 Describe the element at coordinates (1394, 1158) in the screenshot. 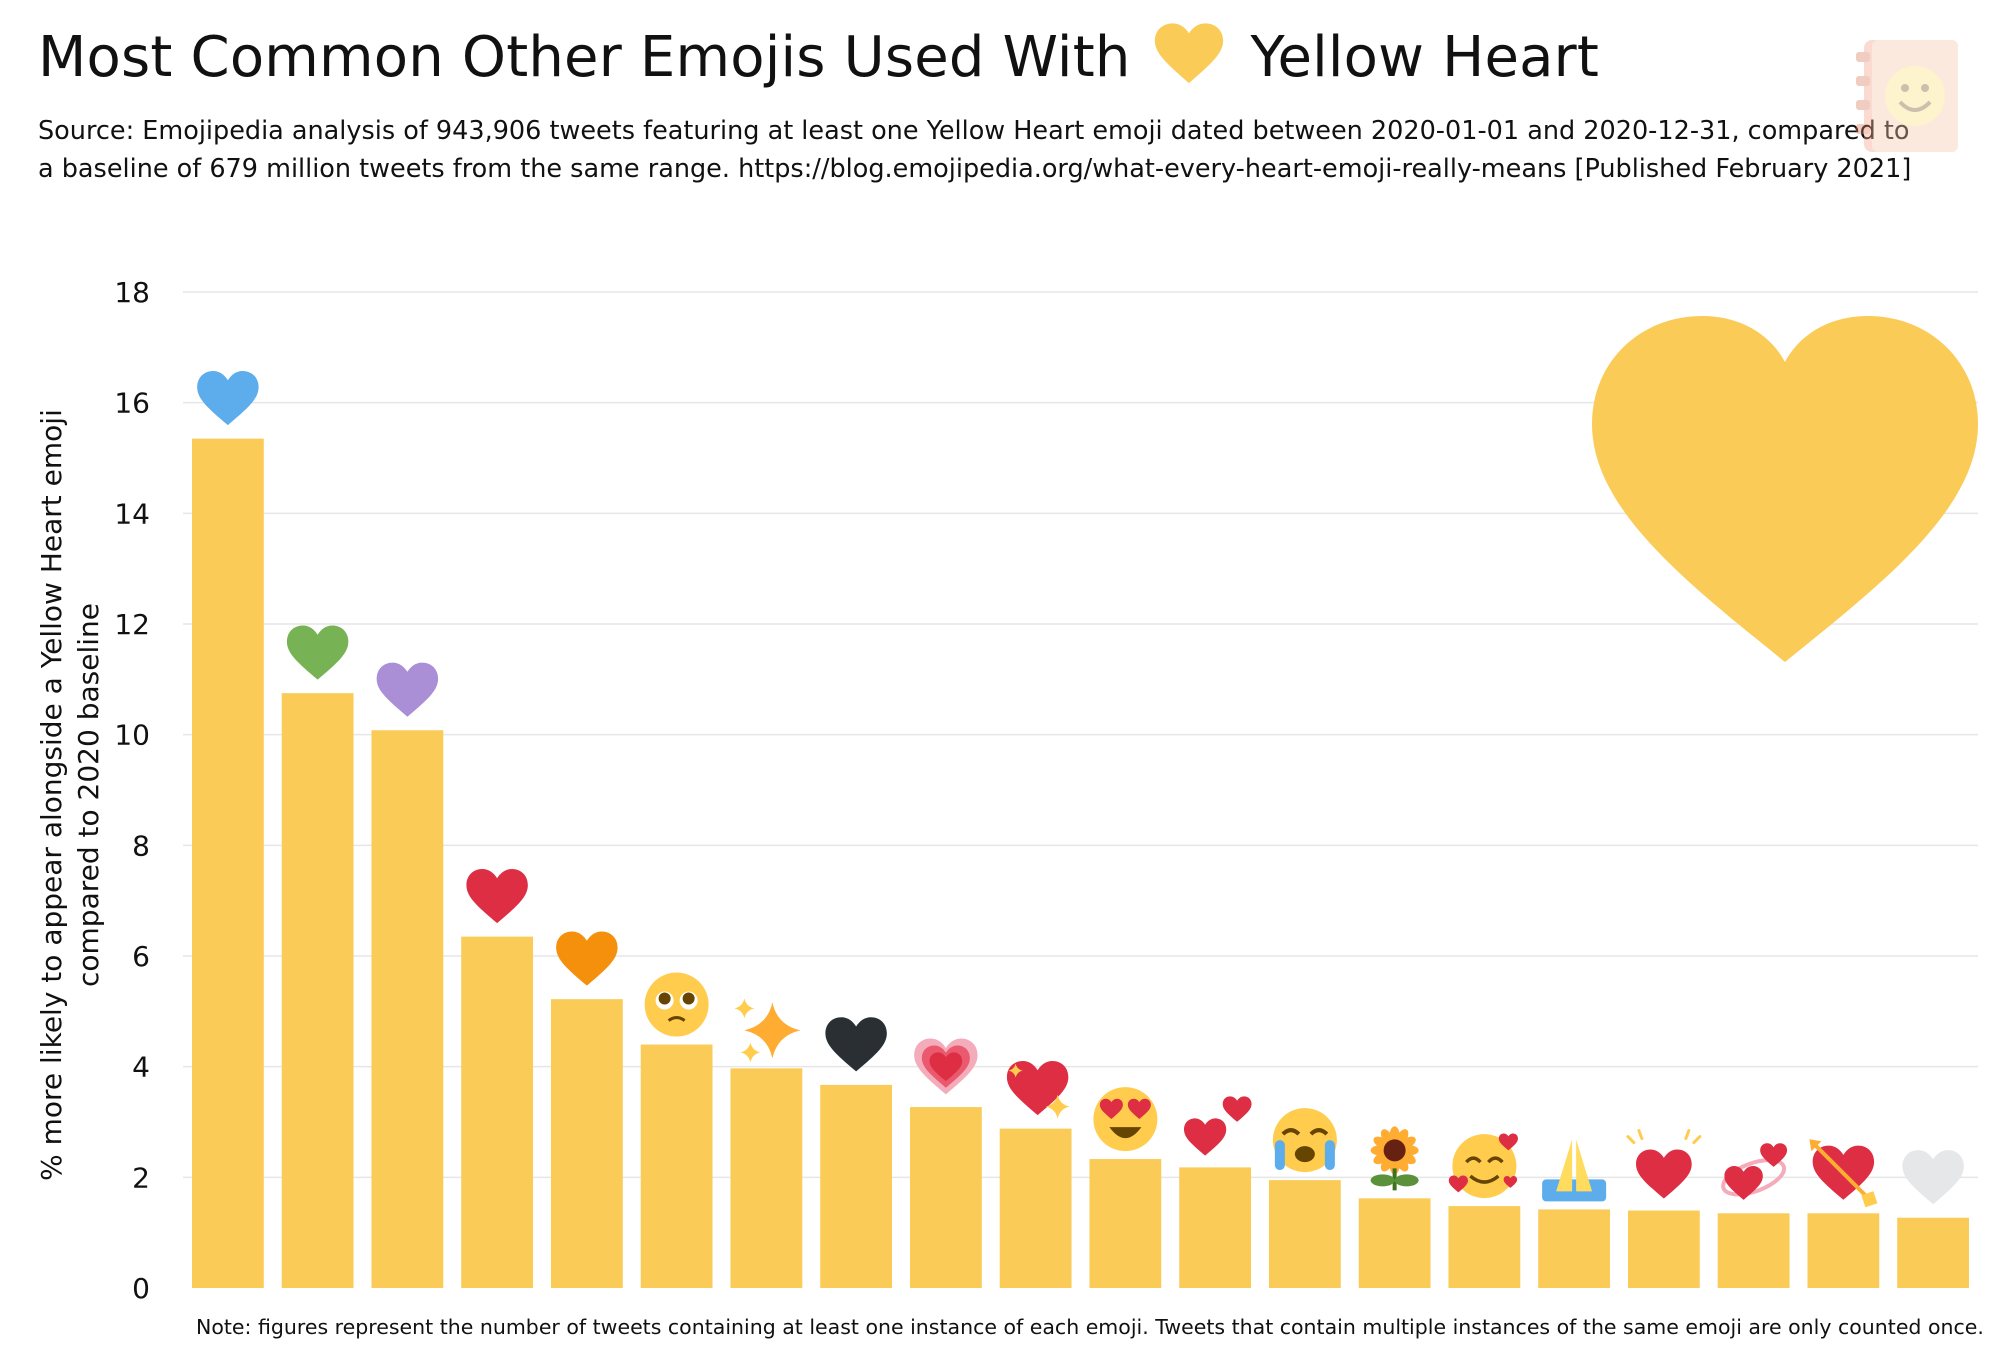

I see `sunflower-icon` at that location.